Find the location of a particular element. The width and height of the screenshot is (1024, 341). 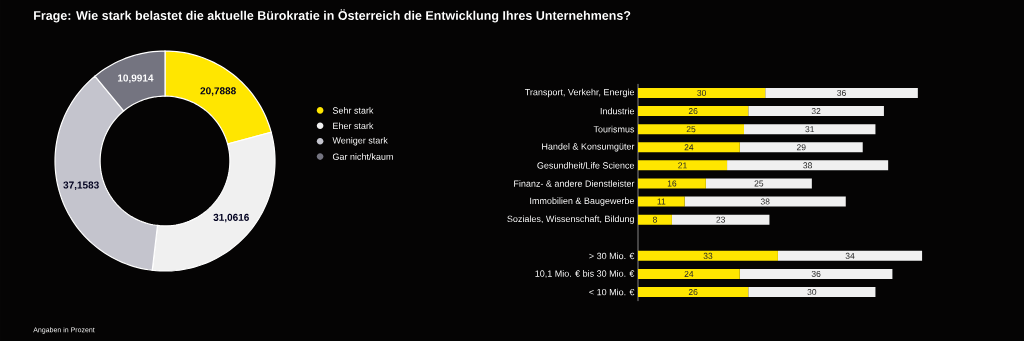

data-label: 23 is located at coordinates (721, 219).